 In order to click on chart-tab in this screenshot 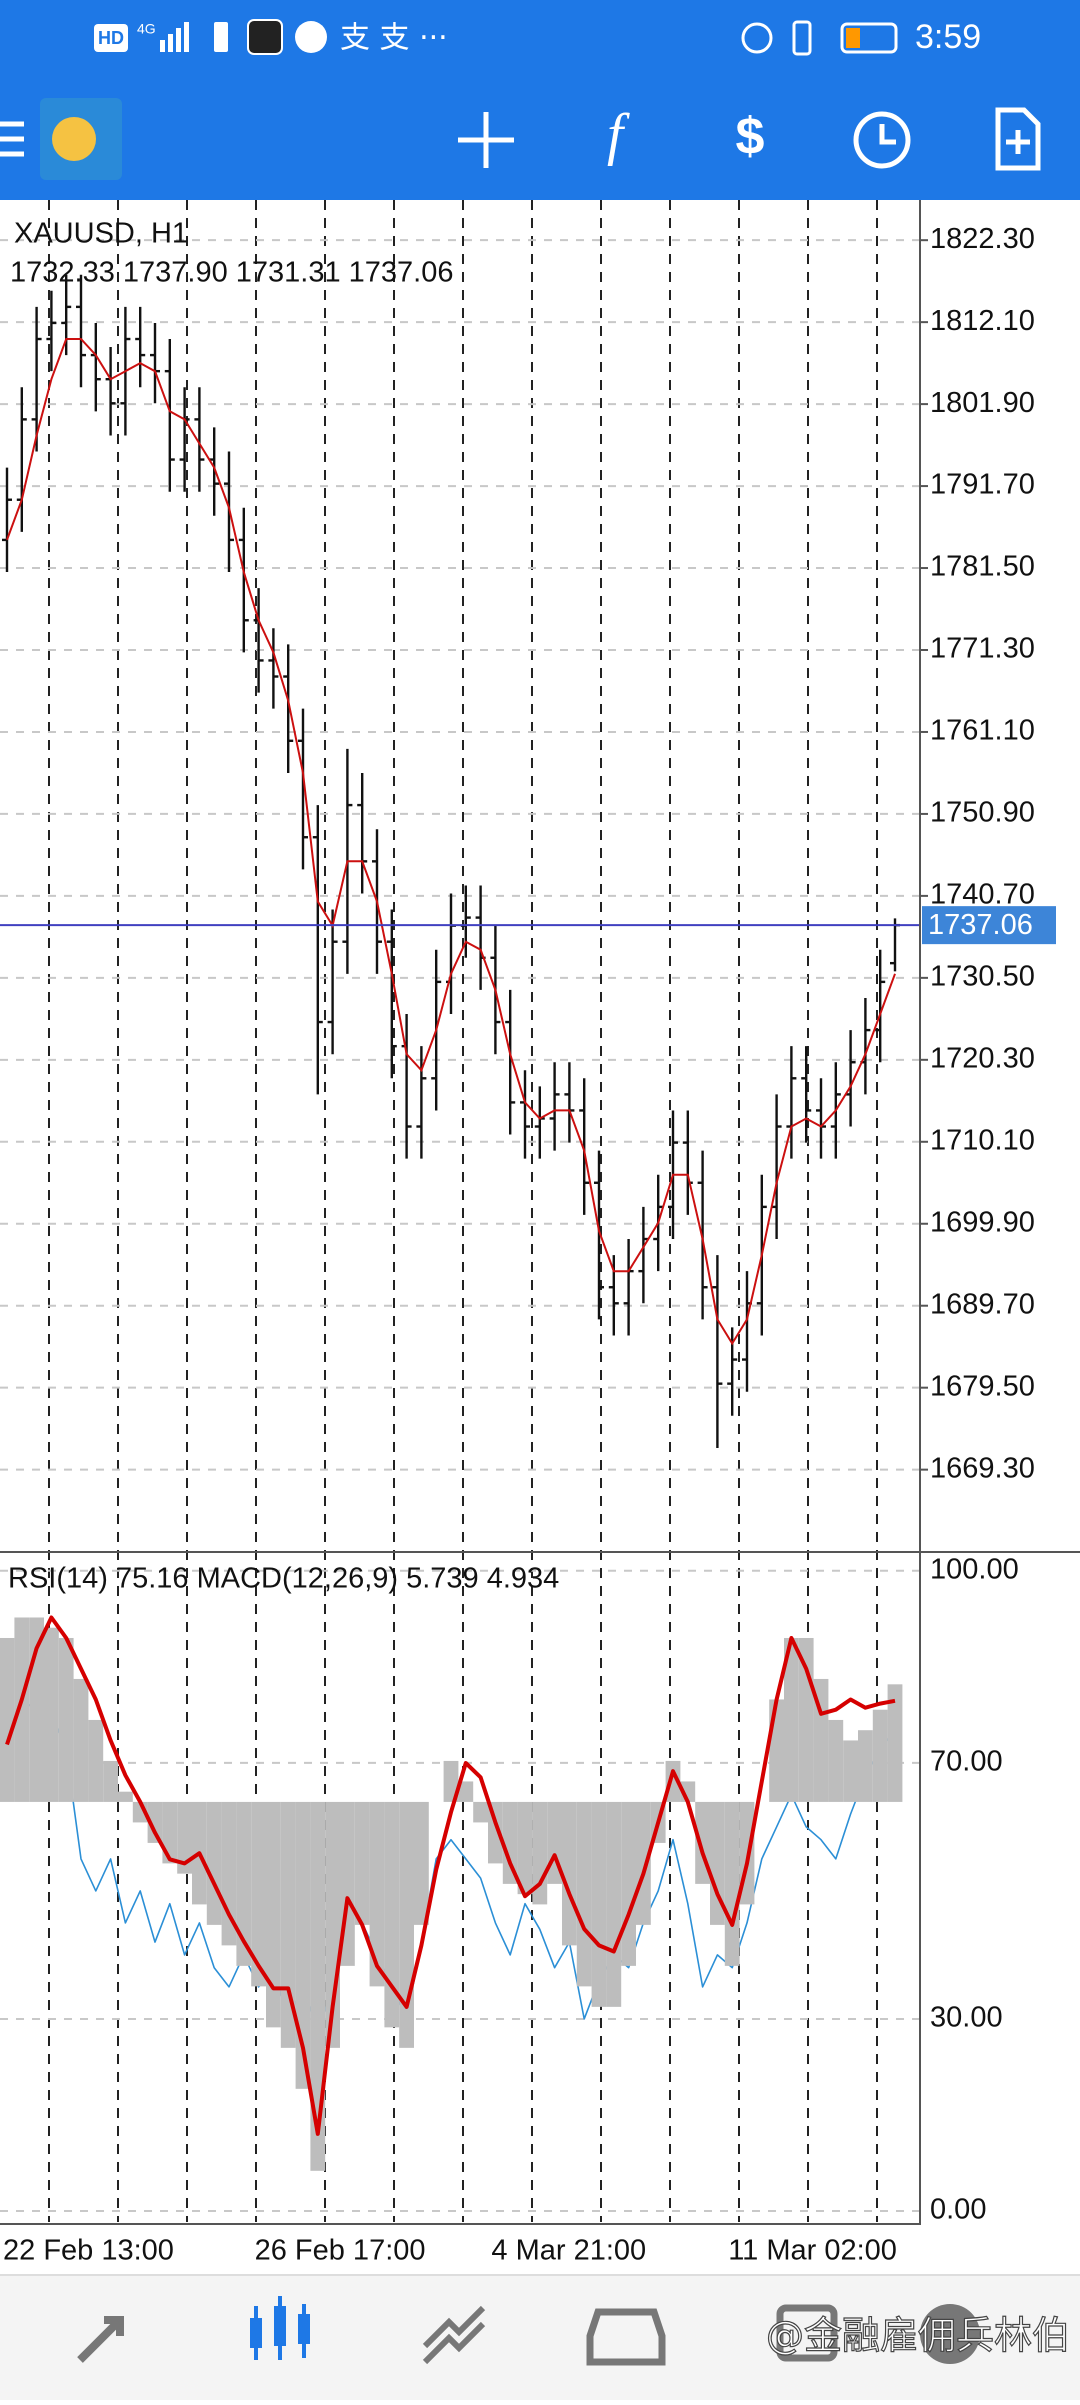, I will do `click(280, 2328)`.